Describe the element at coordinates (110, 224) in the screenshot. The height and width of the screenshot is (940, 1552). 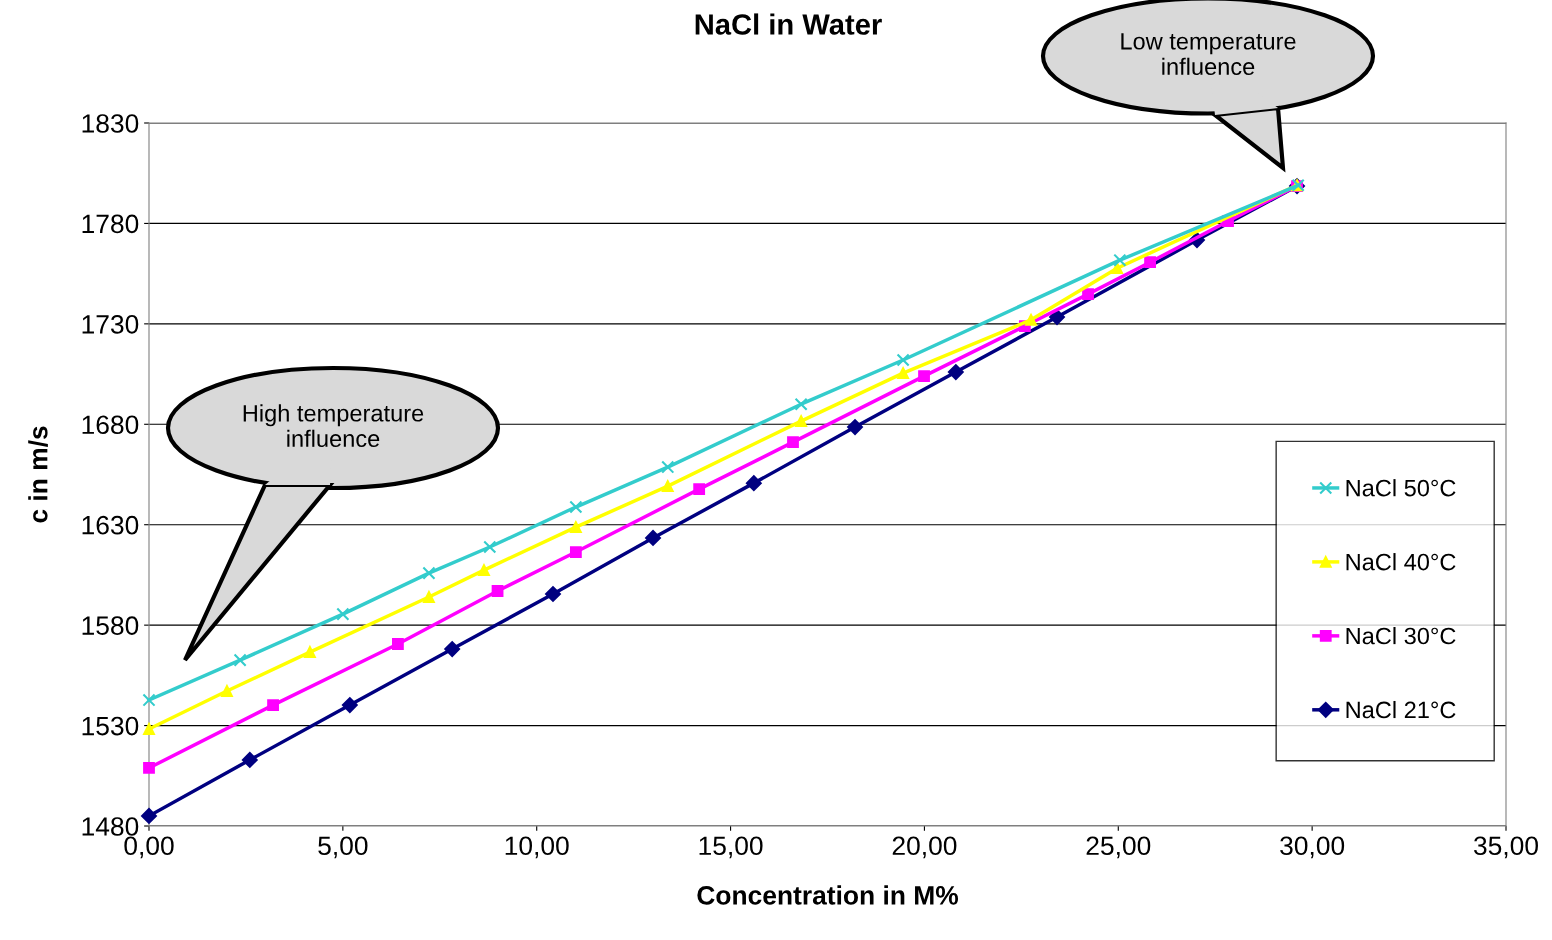
I see `y-tick-label: 1780` at that location.